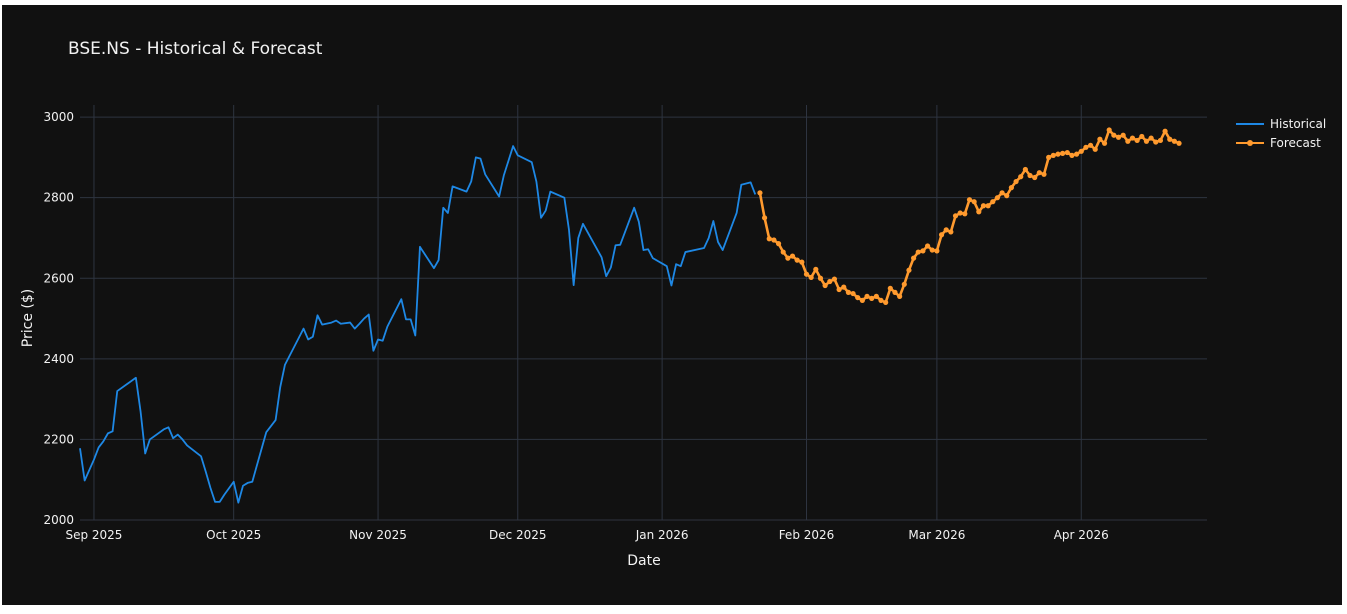 Image resolution: width=1347 pixels, height=614 pixels. I want to click on legend-label: Forecast, so click(1295, 143).